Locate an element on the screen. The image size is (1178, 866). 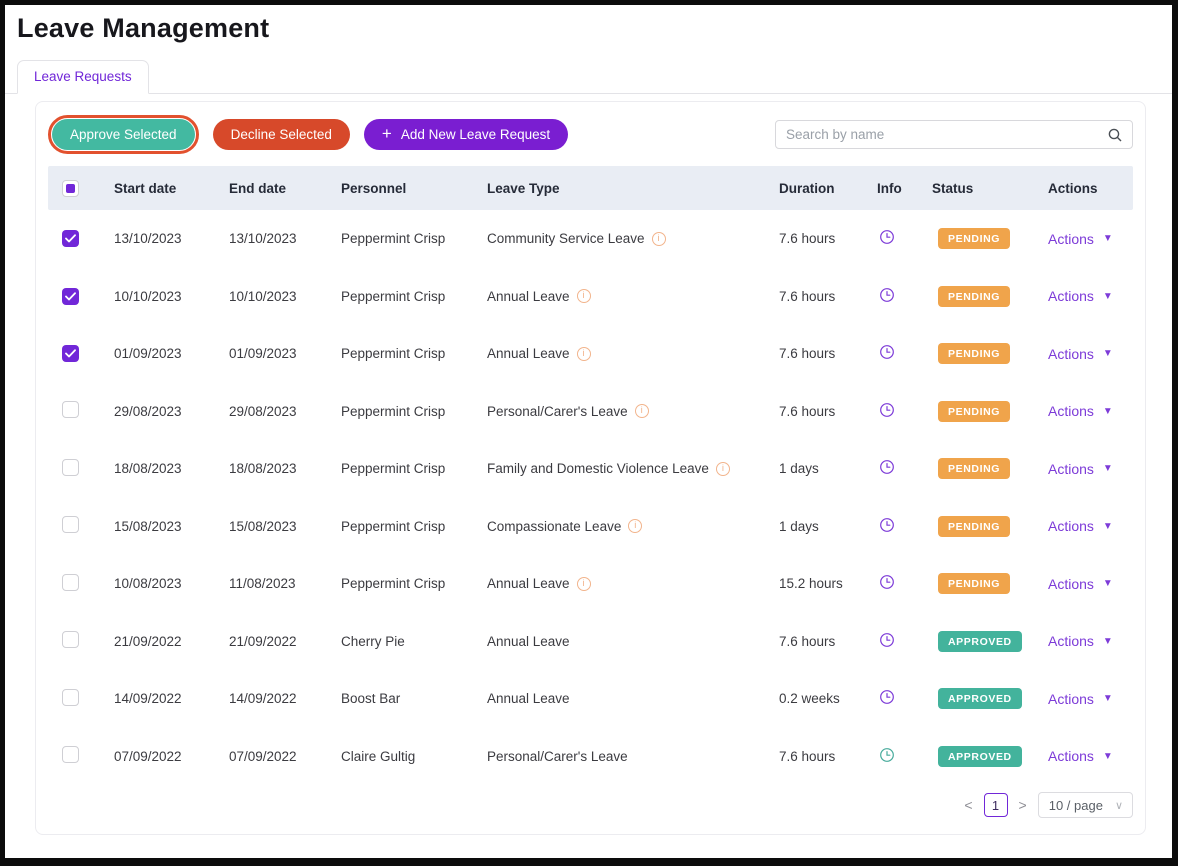
next-page-button: > is located at coordinates (1022, 805).